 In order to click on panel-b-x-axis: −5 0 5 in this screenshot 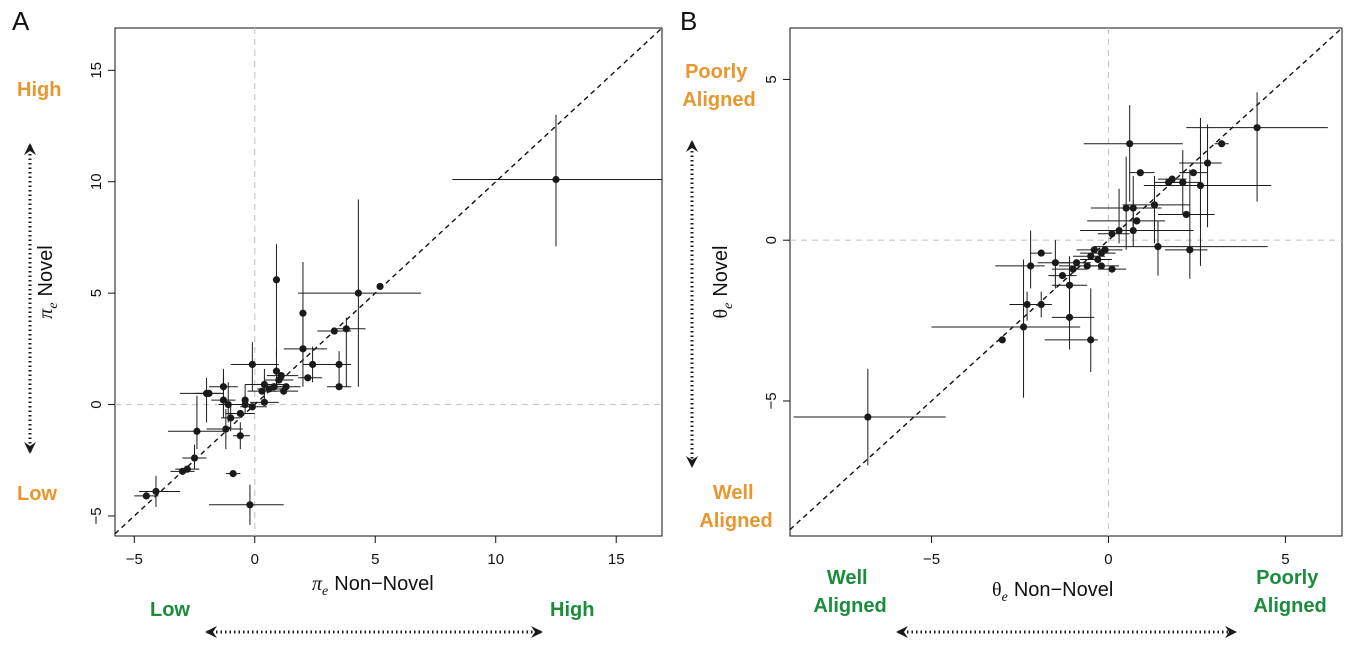, I will do `click(1106, 552)`.